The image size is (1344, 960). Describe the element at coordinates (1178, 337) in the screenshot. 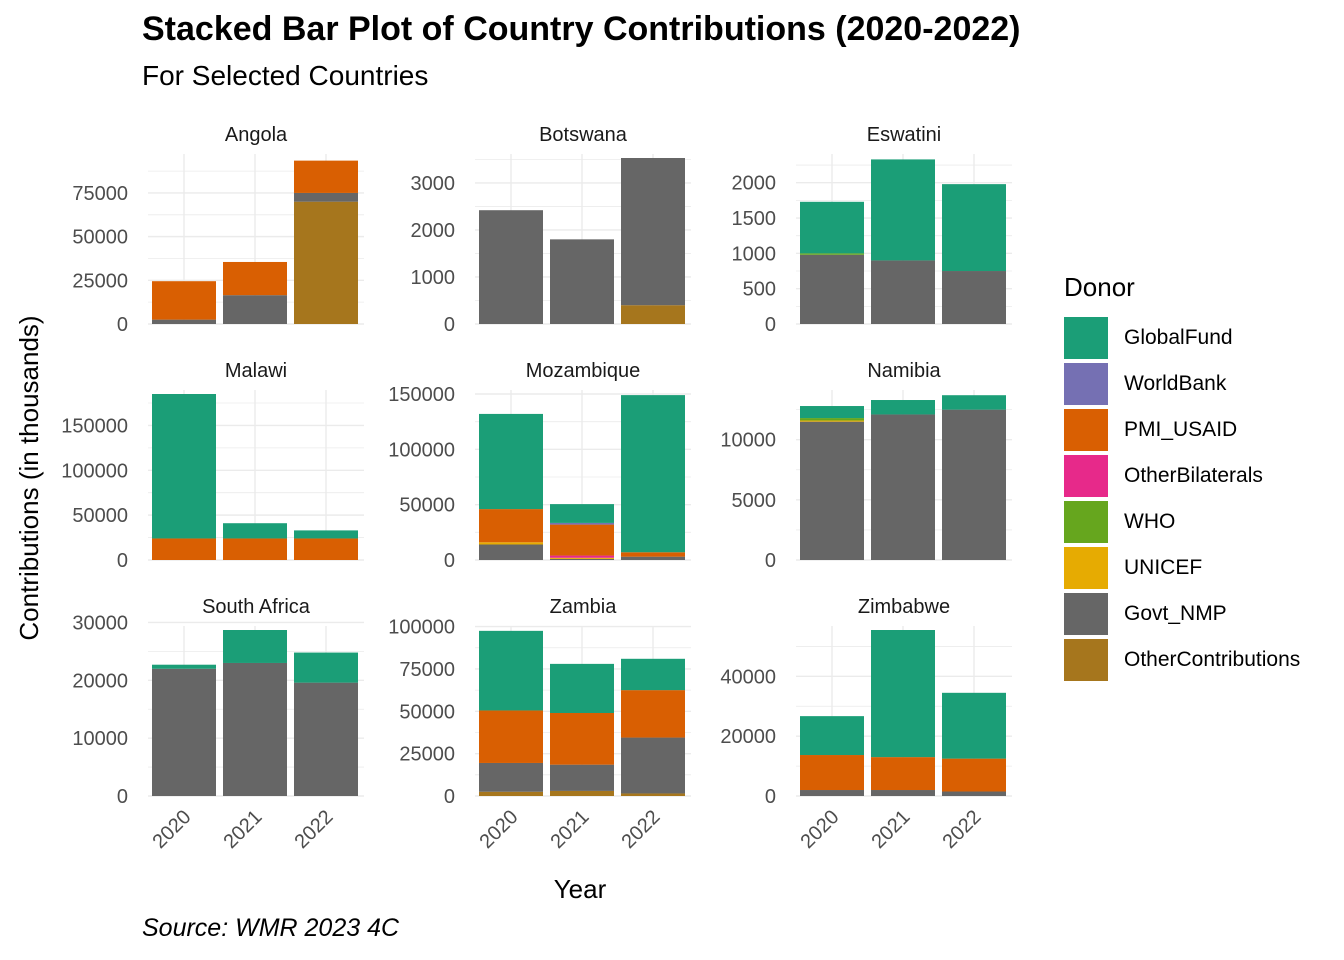

I see `legend-label: GlobalFund` at that location.